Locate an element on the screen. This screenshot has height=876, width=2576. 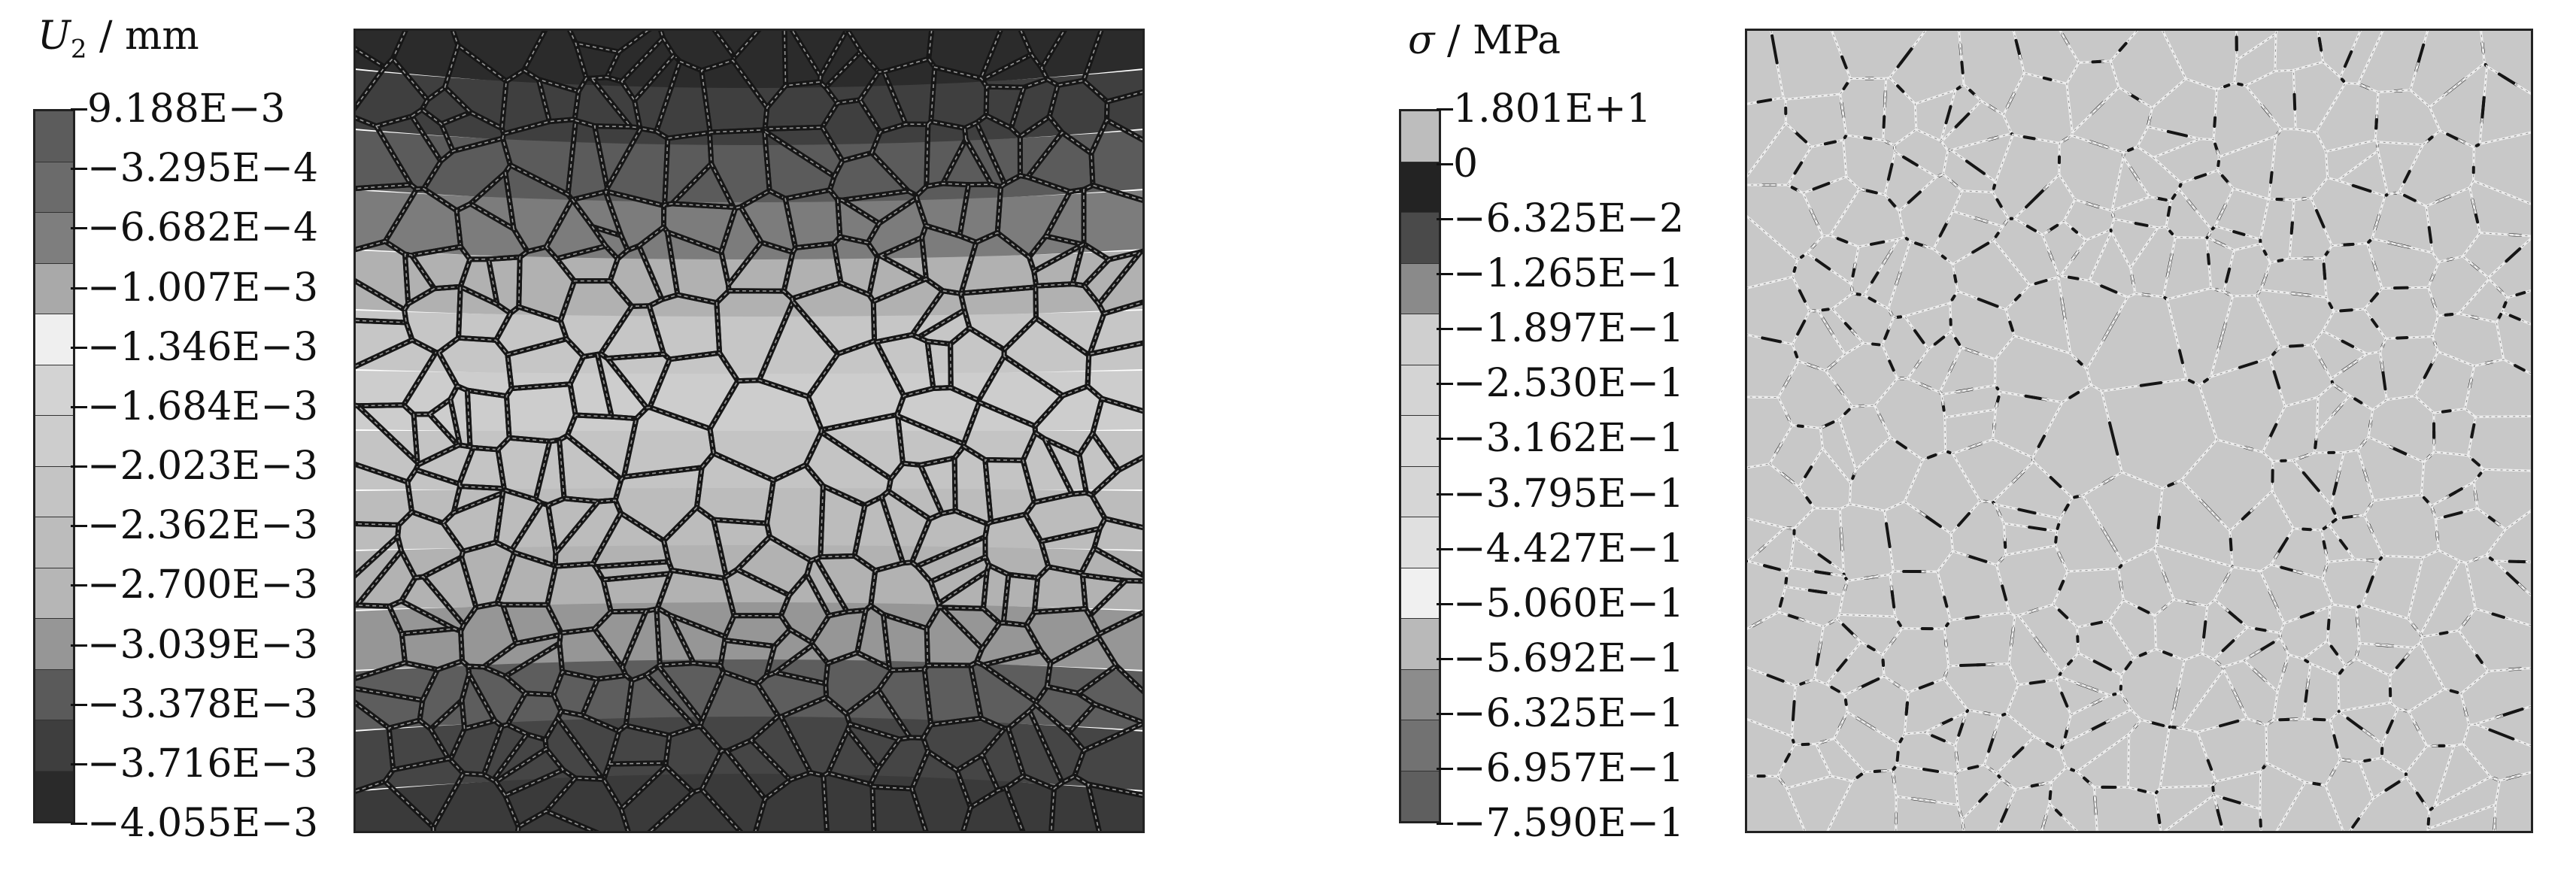
colorbar-tick-label: −1.265E−1 is located at coordinates (1569, 274).